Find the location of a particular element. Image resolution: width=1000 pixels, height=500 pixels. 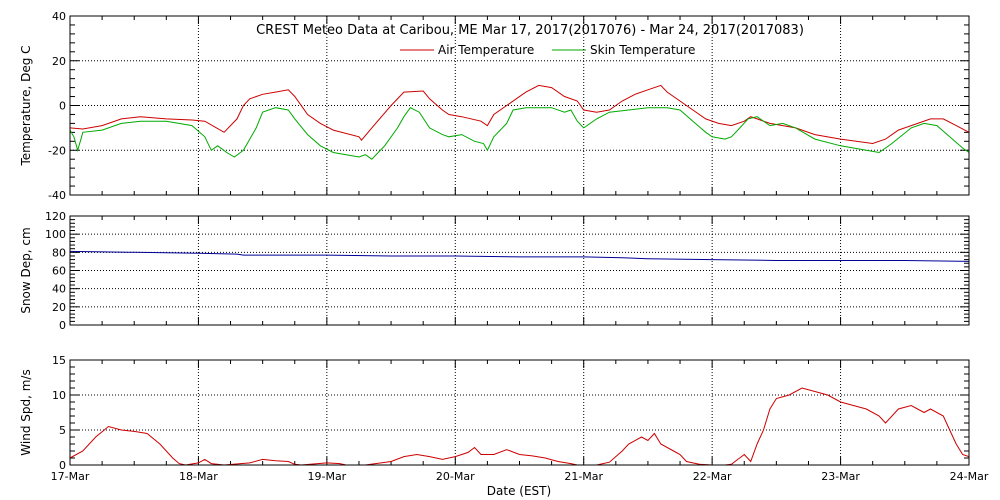

x-tick-label: 23-Mar is located at coordinates (840, 476).